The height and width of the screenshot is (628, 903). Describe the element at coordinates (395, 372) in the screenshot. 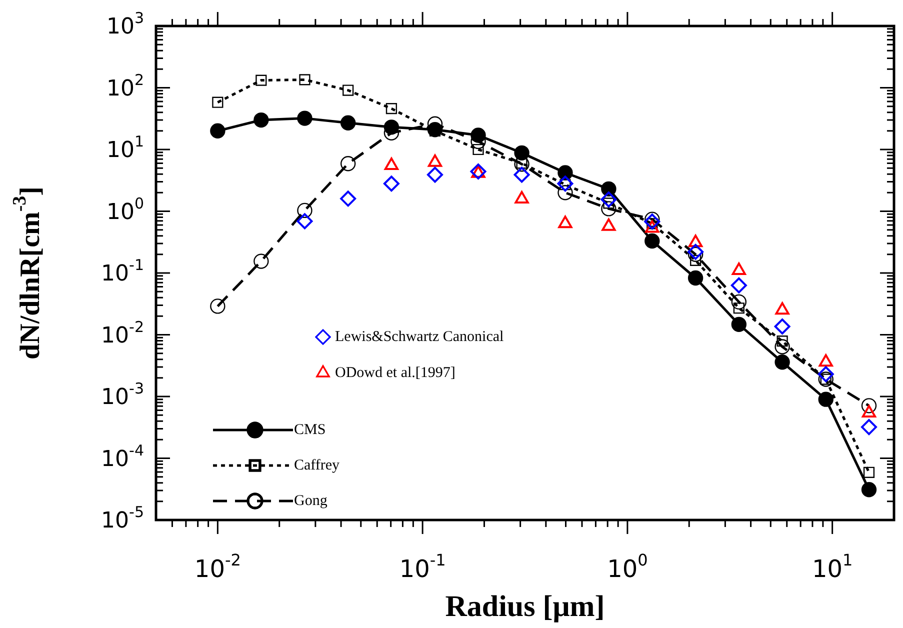

I see `legend-label: ODowd et al.[1997]` at that location.